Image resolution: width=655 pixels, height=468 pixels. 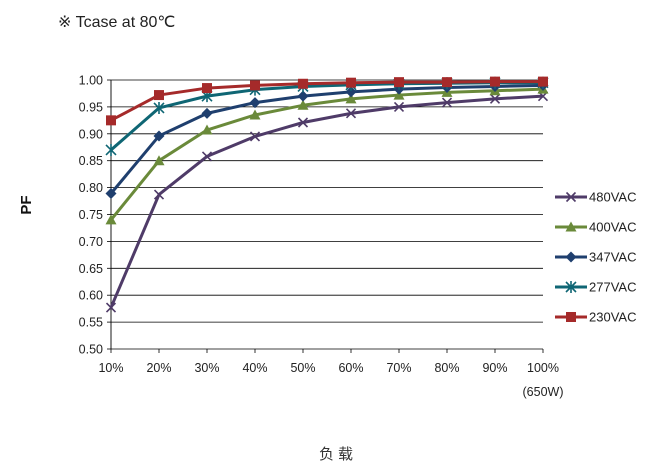 I want to click on legend-item: 230VAC, so click(x=595, y=317).